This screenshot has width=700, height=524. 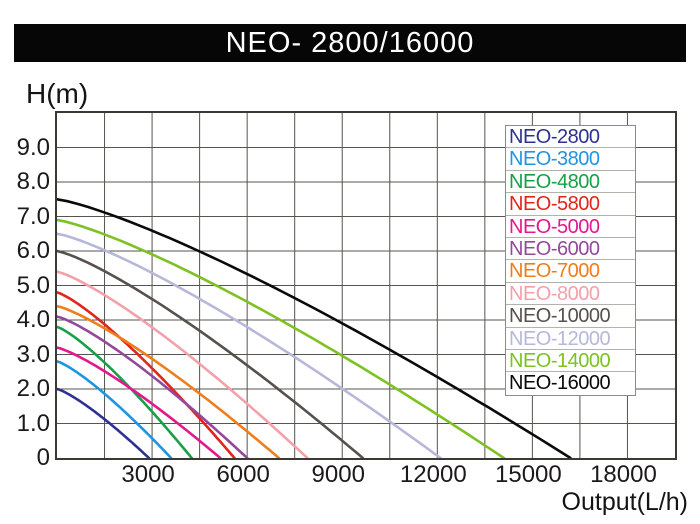 I want to click on title-bar: NEO- 2800/16000, so click(x=350, y=43).